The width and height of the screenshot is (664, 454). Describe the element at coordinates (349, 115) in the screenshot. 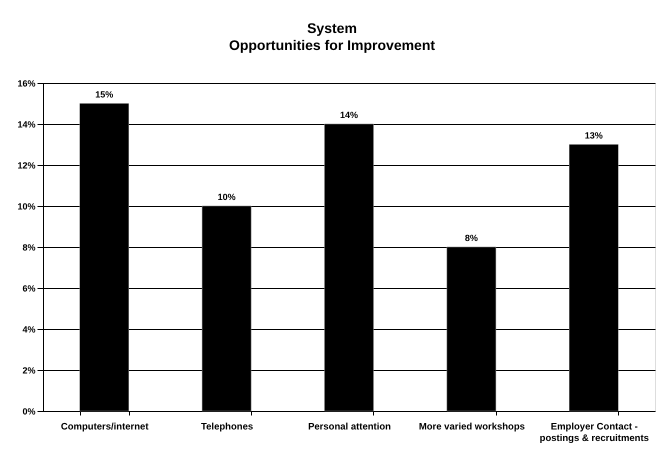

I see `data-label: 14%` at that location.